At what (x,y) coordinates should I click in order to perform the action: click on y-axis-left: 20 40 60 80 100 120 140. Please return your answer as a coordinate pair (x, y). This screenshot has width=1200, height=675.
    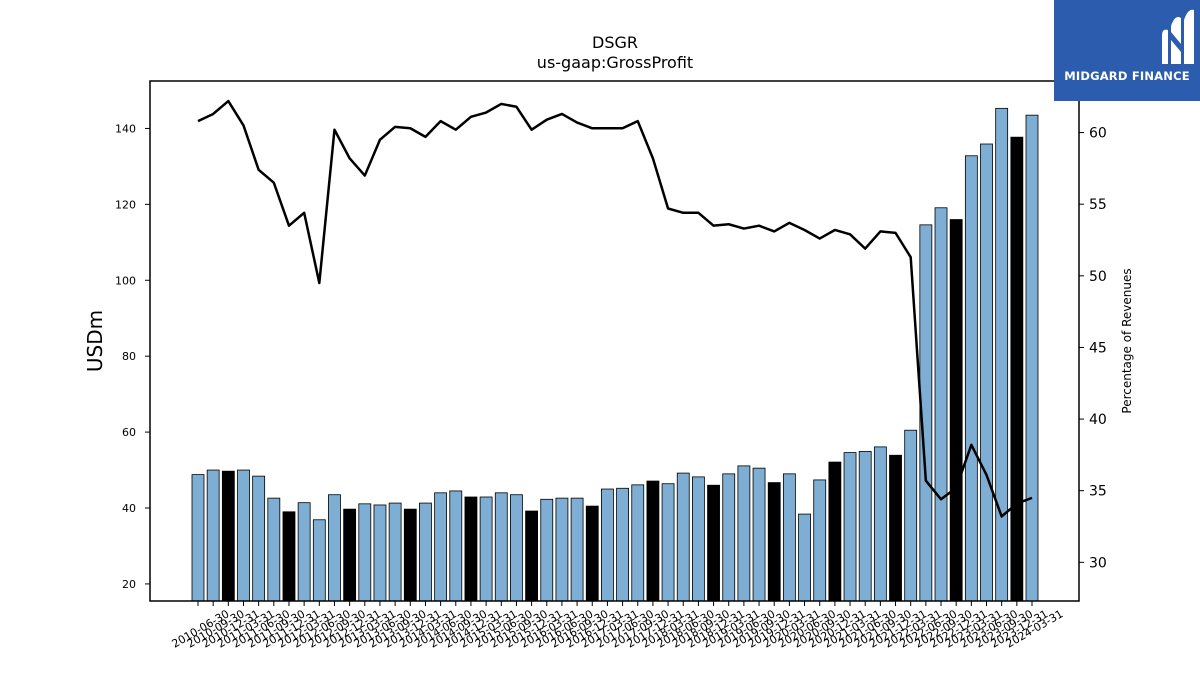
    Looking at the image, I should click on (132, 356).